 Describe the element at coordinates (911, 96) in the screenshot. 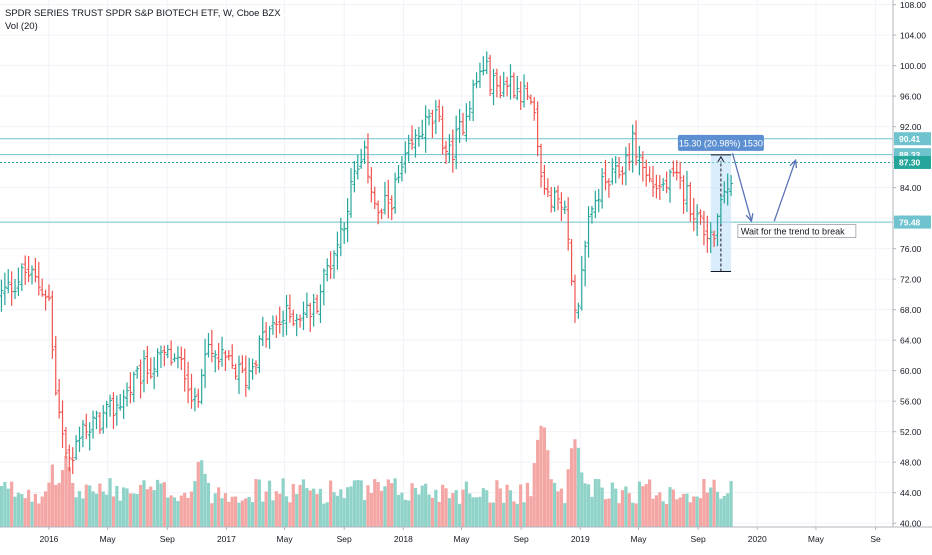

I see `y-tick-label: 96.00` at that location.